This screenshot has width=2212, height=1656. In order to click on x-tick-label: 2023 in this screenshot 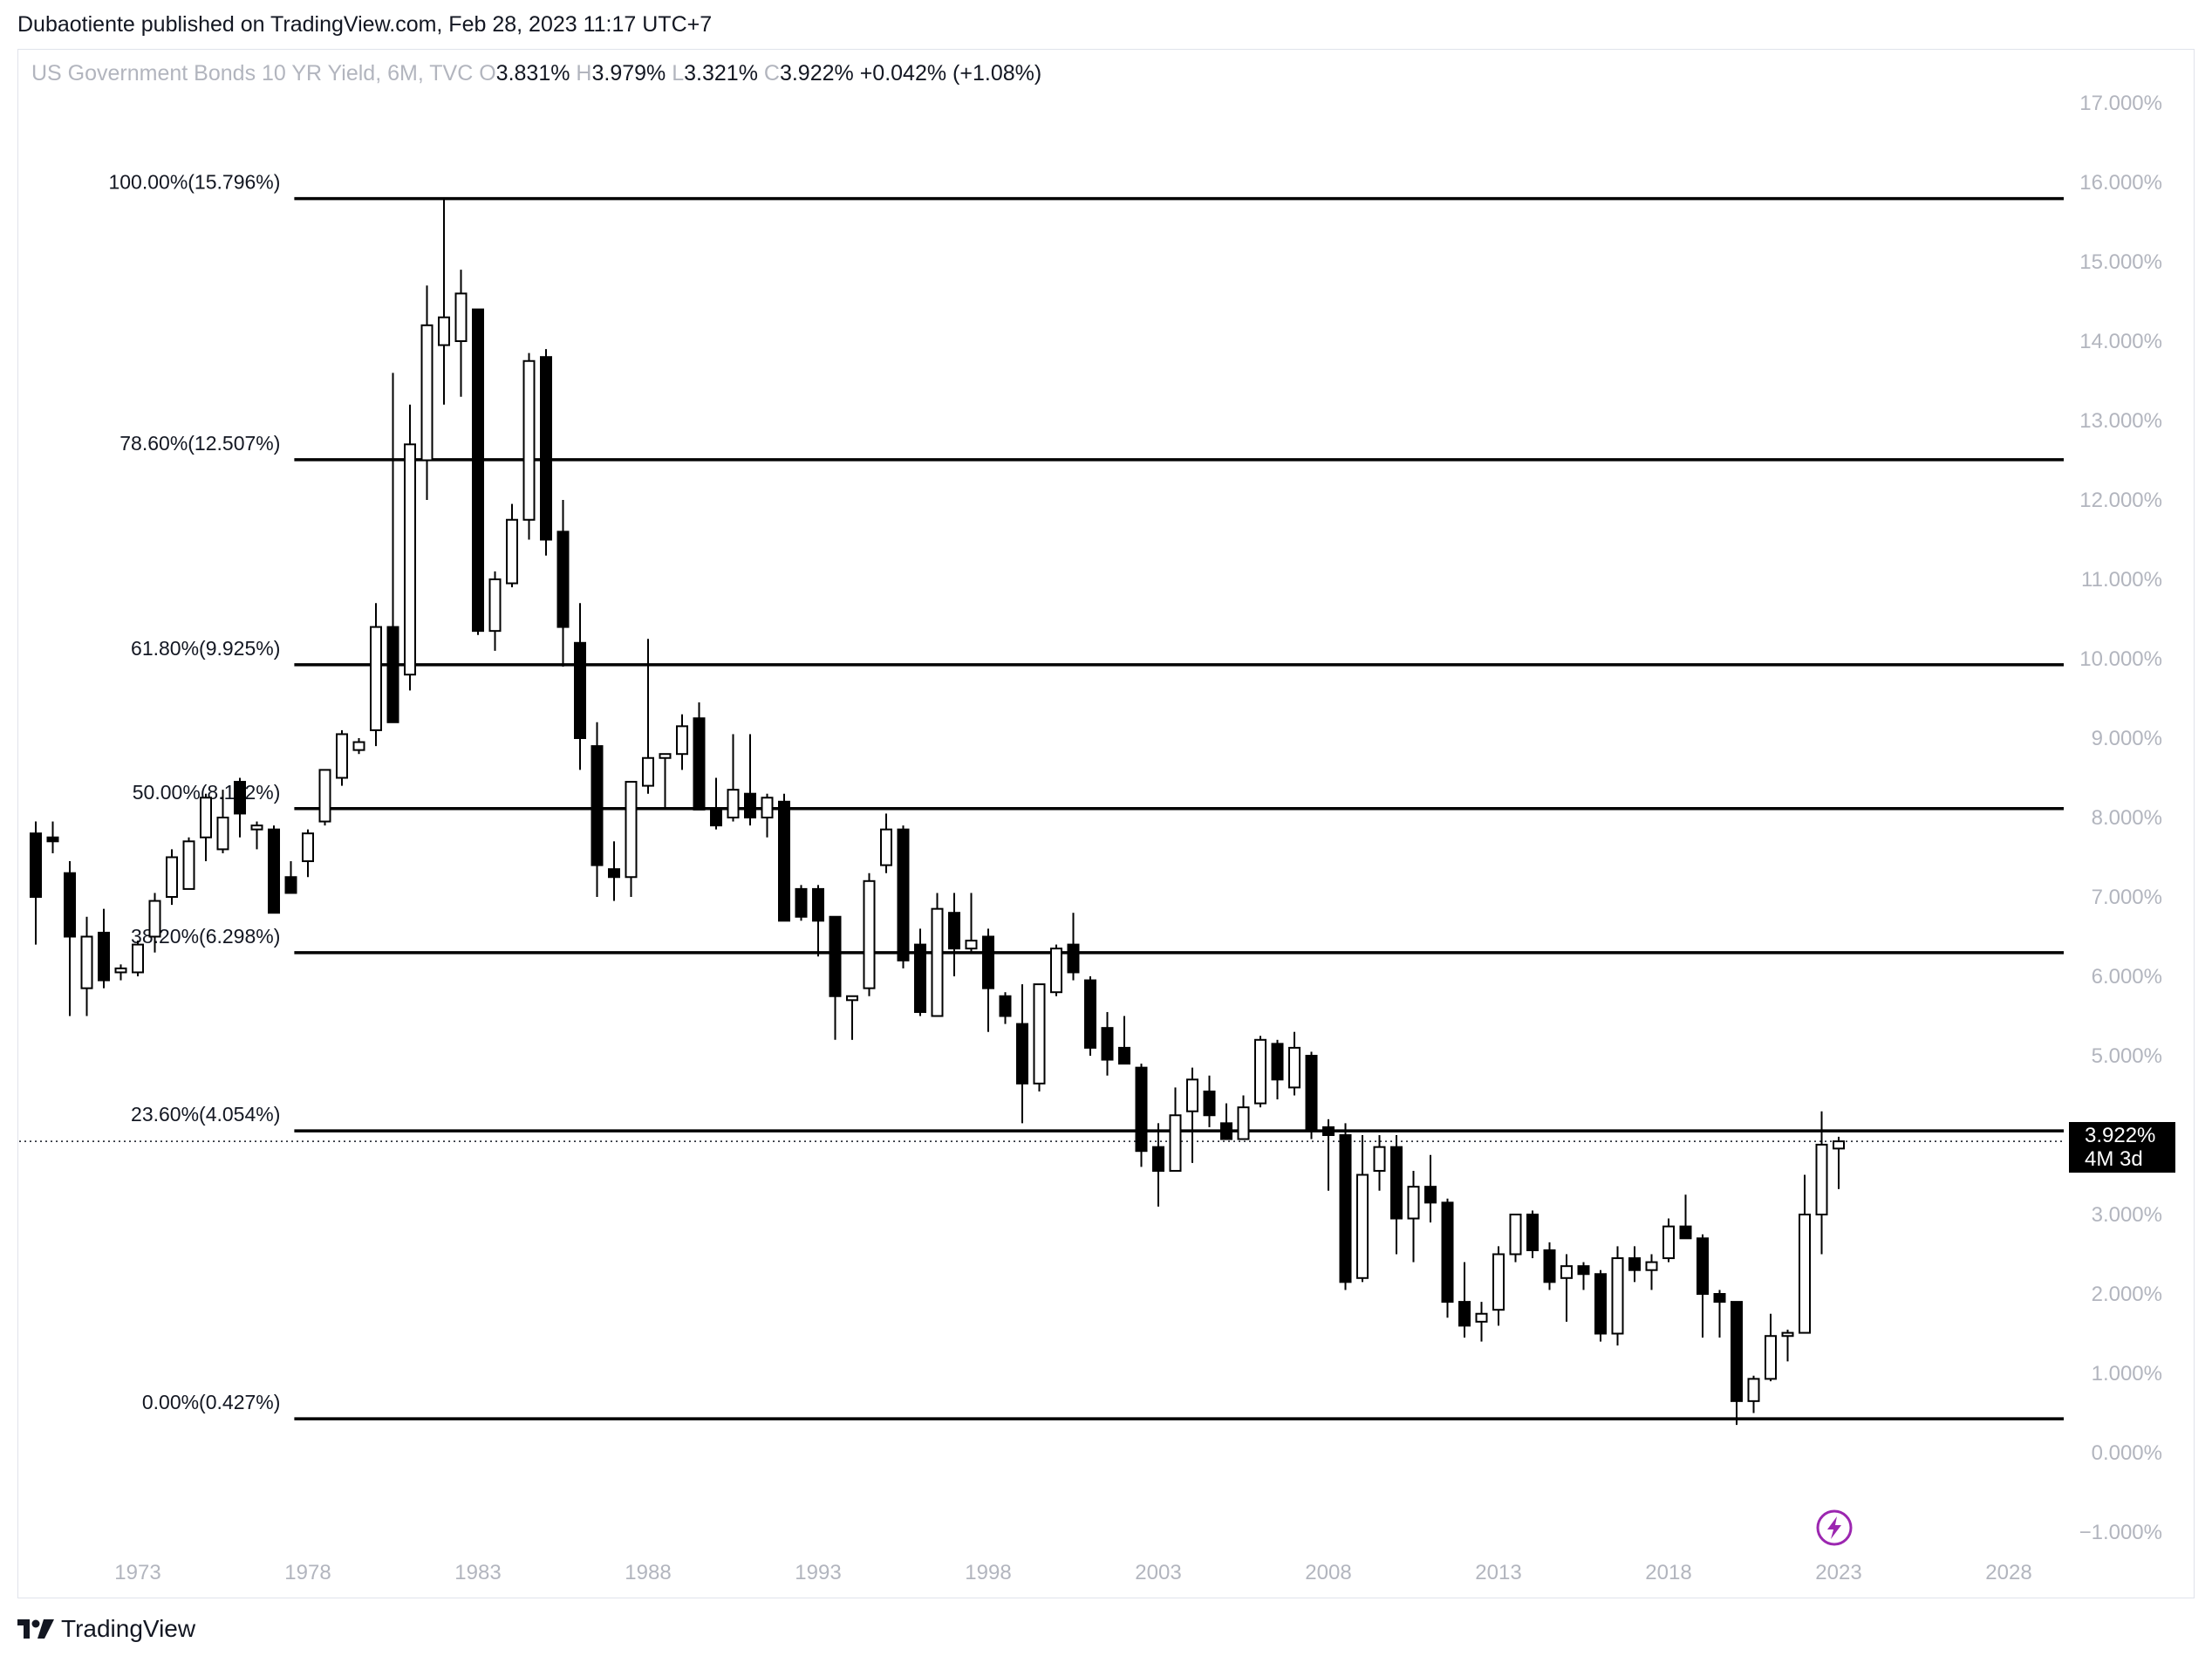, I will do `click(1838, 1572)`.